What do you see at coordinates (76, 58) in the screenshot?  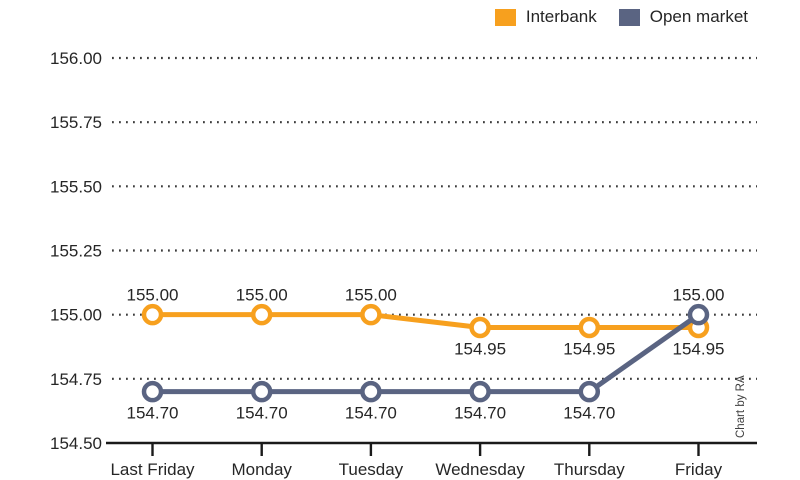 I see `y-tick-label: 156.00` at bounding box center [76, 58].